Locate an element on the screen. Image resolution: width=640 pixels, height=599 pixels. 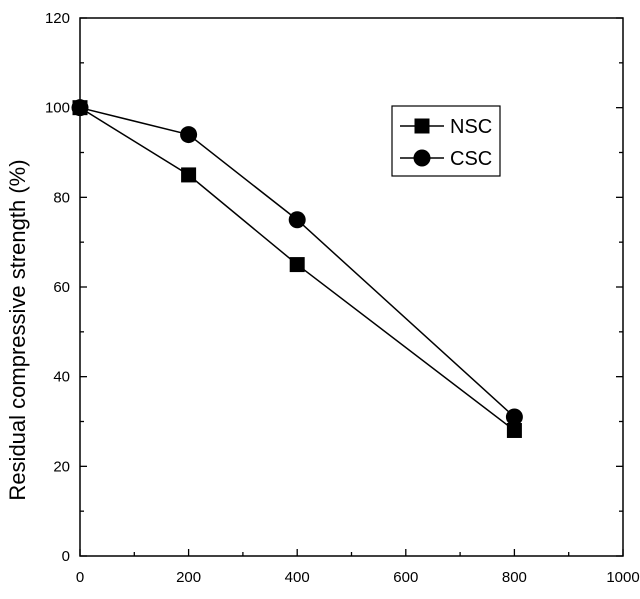
y-tick-label: 80 is located at coordinates (61, 197).